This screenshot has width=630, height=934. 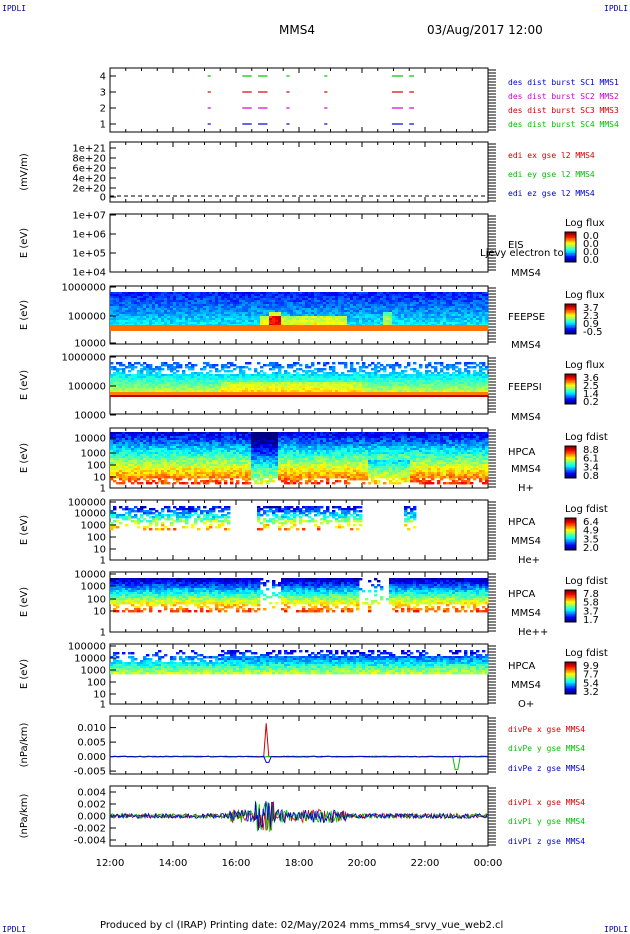 What do you see at coordinates (570, 379) in the screenshot?
I see `colorbar-swatch` at bounding box center [570, 379].